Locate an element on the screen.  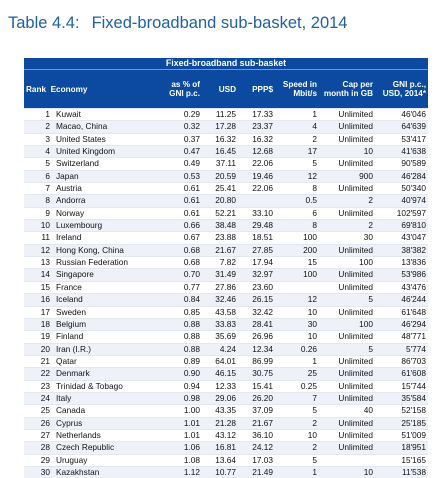
header-cap: Cap per month in GB is located at coordinates (347, 89).